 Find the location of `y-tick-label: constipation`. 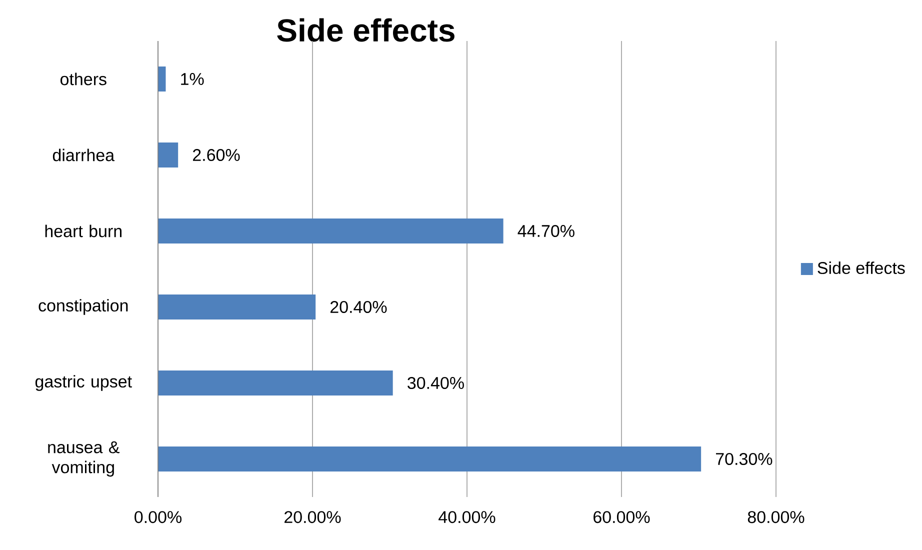

y-tick-label: constipation is located at coordinates (83, 307).